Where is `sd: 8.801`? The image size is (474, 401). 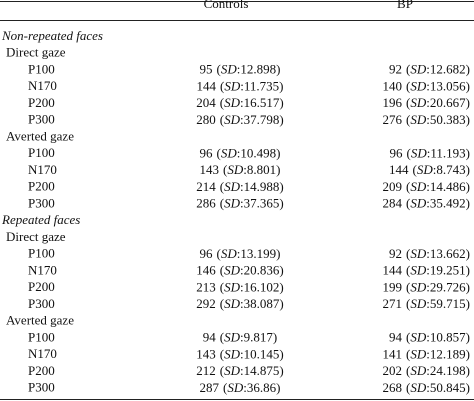 sd: 8.801 is located at coordinates (261, 169).